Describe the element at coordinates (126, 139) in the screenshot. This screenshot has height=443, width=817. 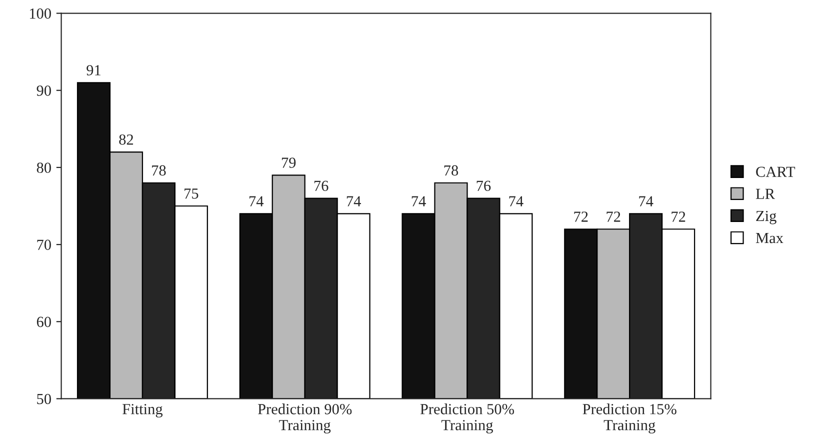
I see `data-label: 82` at that location.